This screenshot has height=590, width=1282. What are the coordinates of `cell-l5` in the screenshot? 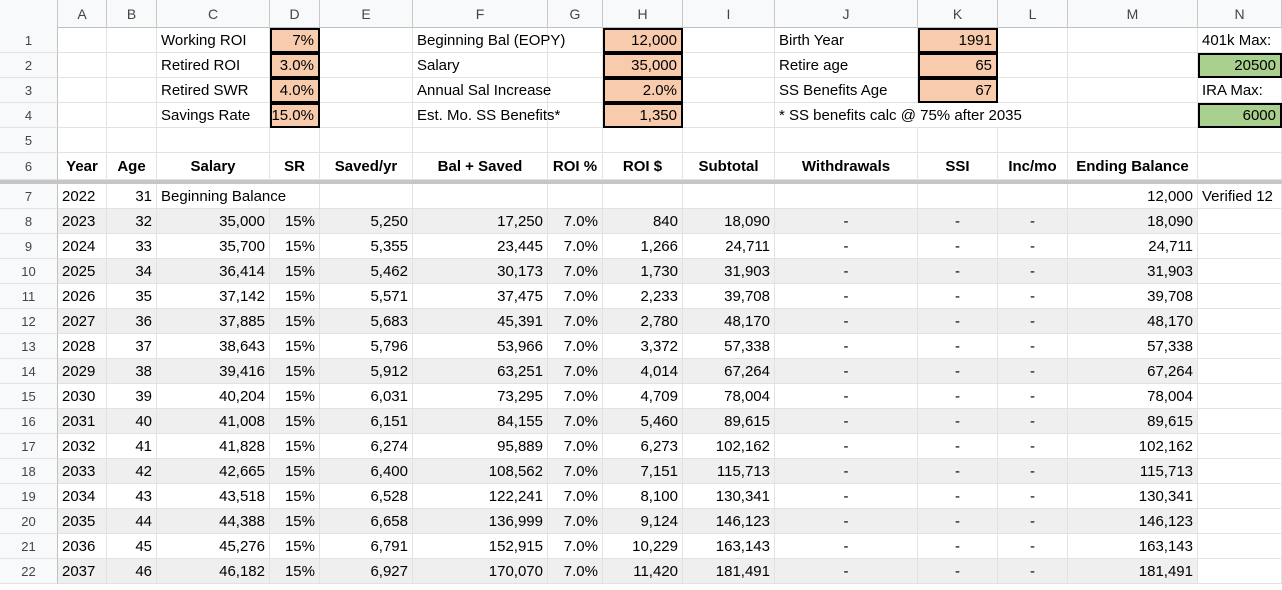 It's located at (1033, 140).